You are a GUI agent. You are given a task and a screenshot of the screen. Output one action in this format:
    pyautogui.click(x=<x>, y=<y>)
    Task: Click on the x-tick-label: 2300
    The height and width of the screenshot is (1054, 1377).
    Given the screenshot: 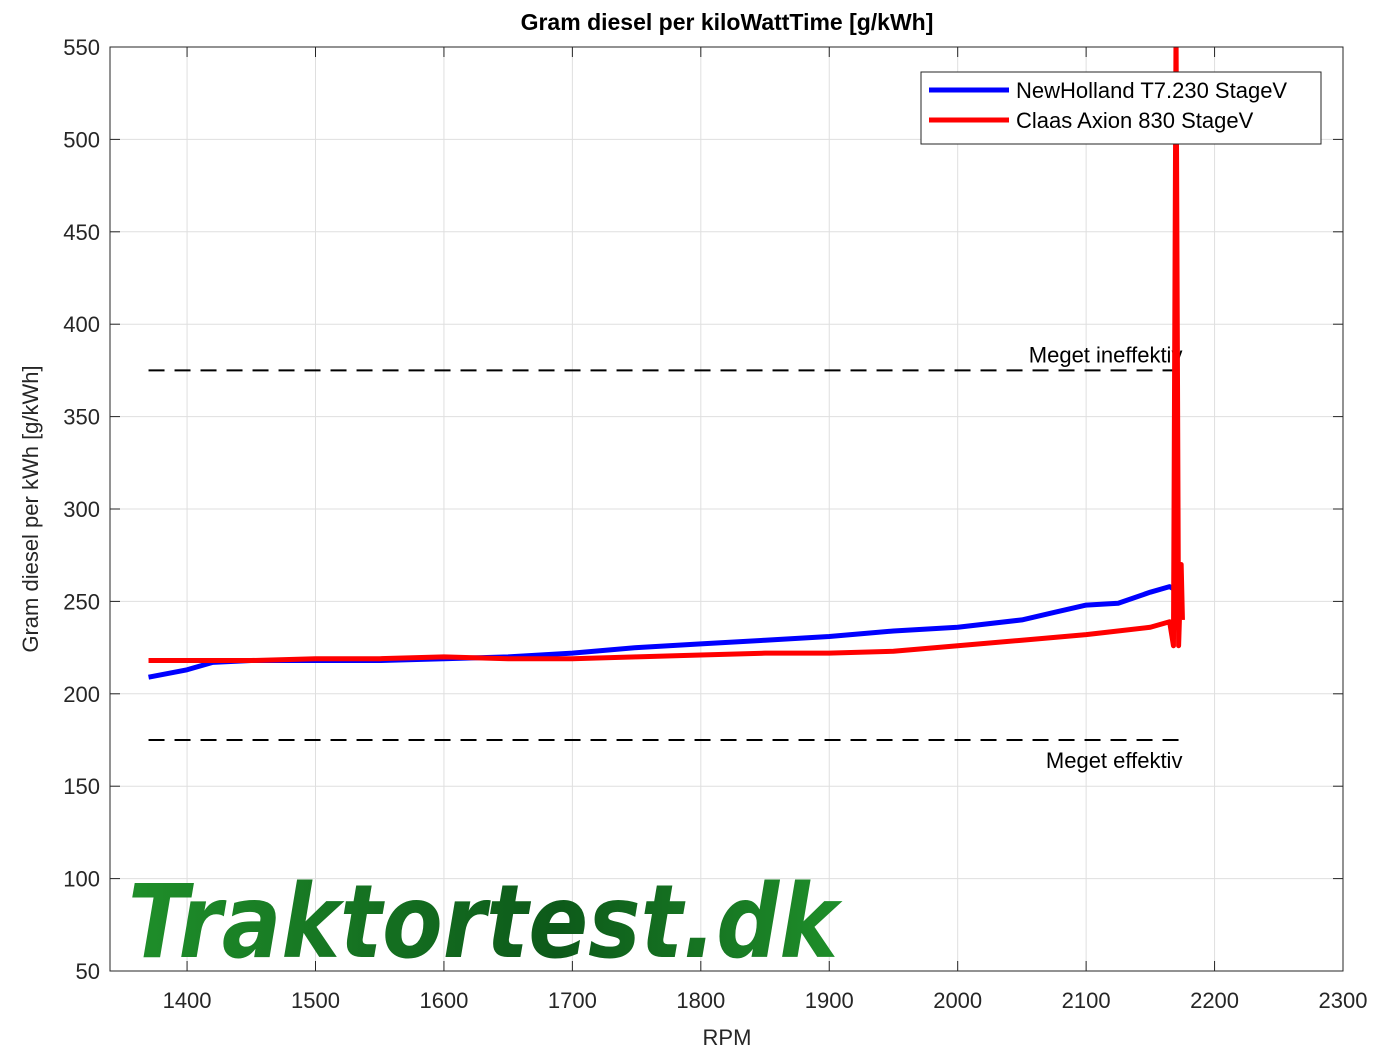 What is the action you would take?
    pyautogui.click(x=1343, y=1000)
    